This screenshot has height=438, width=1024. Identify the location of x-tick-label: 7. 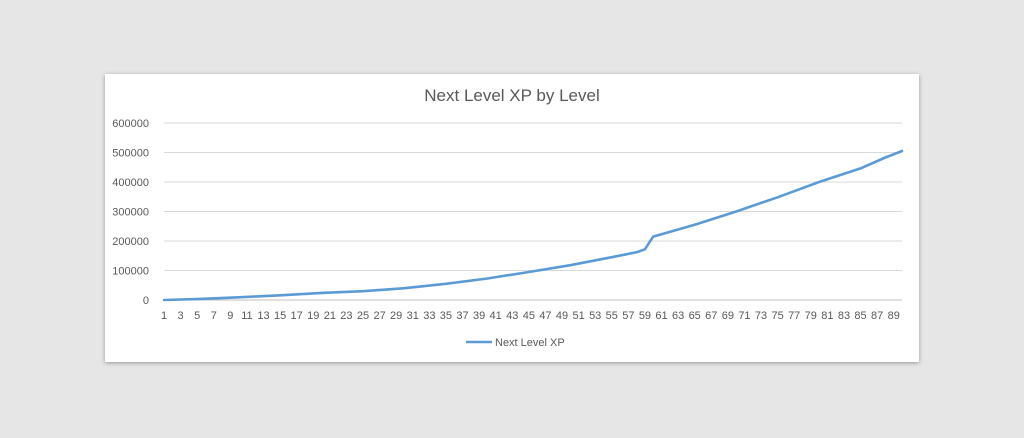
(214, 316).